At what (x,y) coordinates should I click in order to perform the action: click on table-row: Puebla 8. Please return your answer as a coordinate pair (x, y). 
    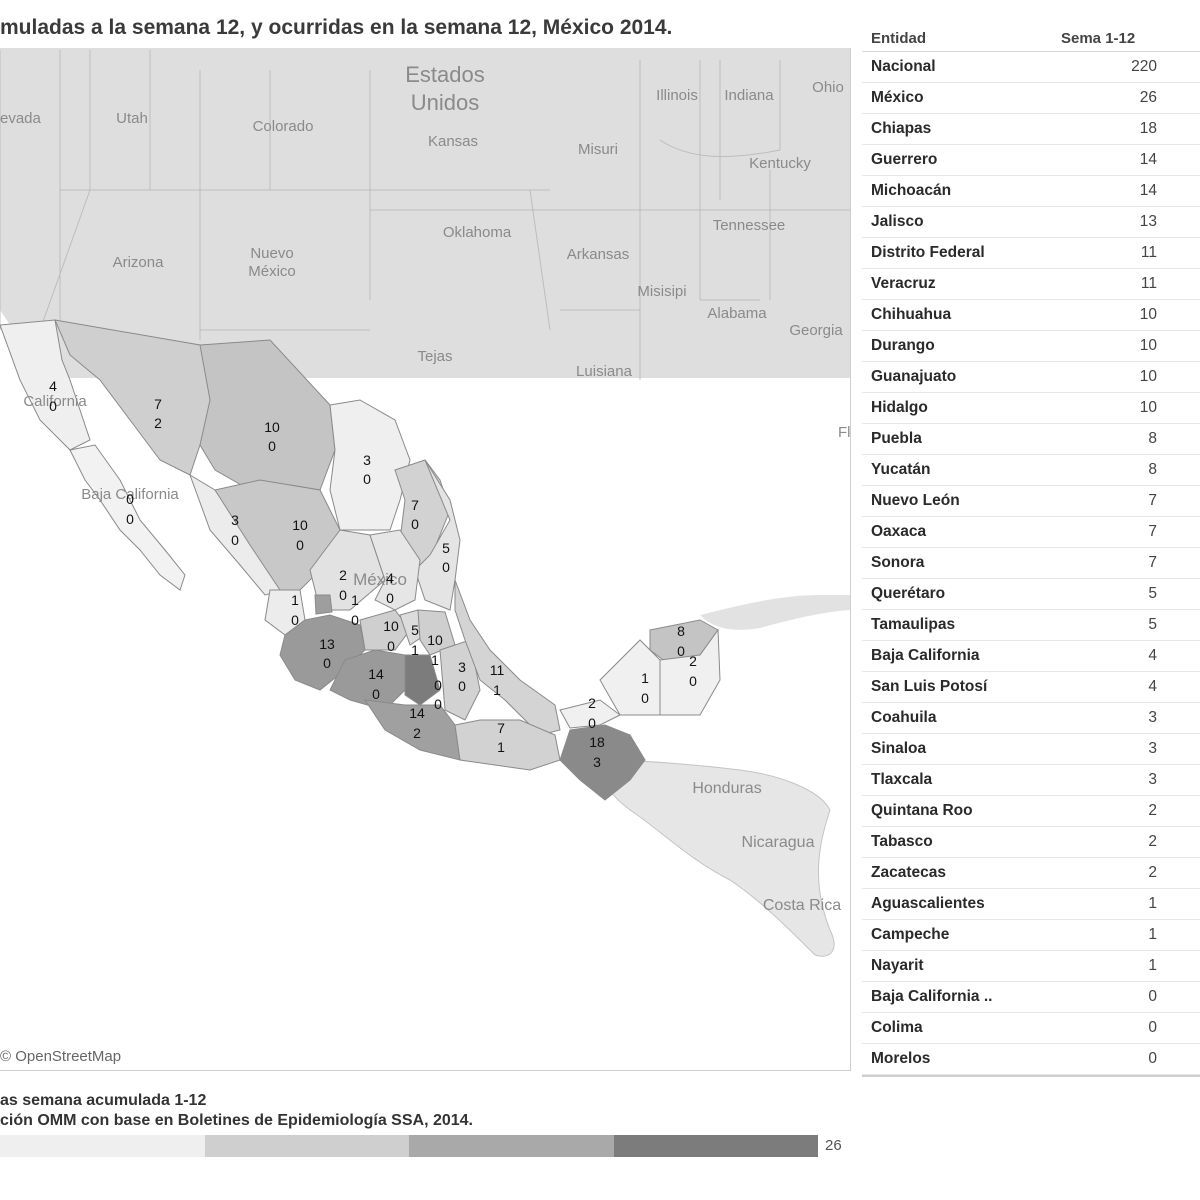
    Looking at the image, I should click on (1031, 439).